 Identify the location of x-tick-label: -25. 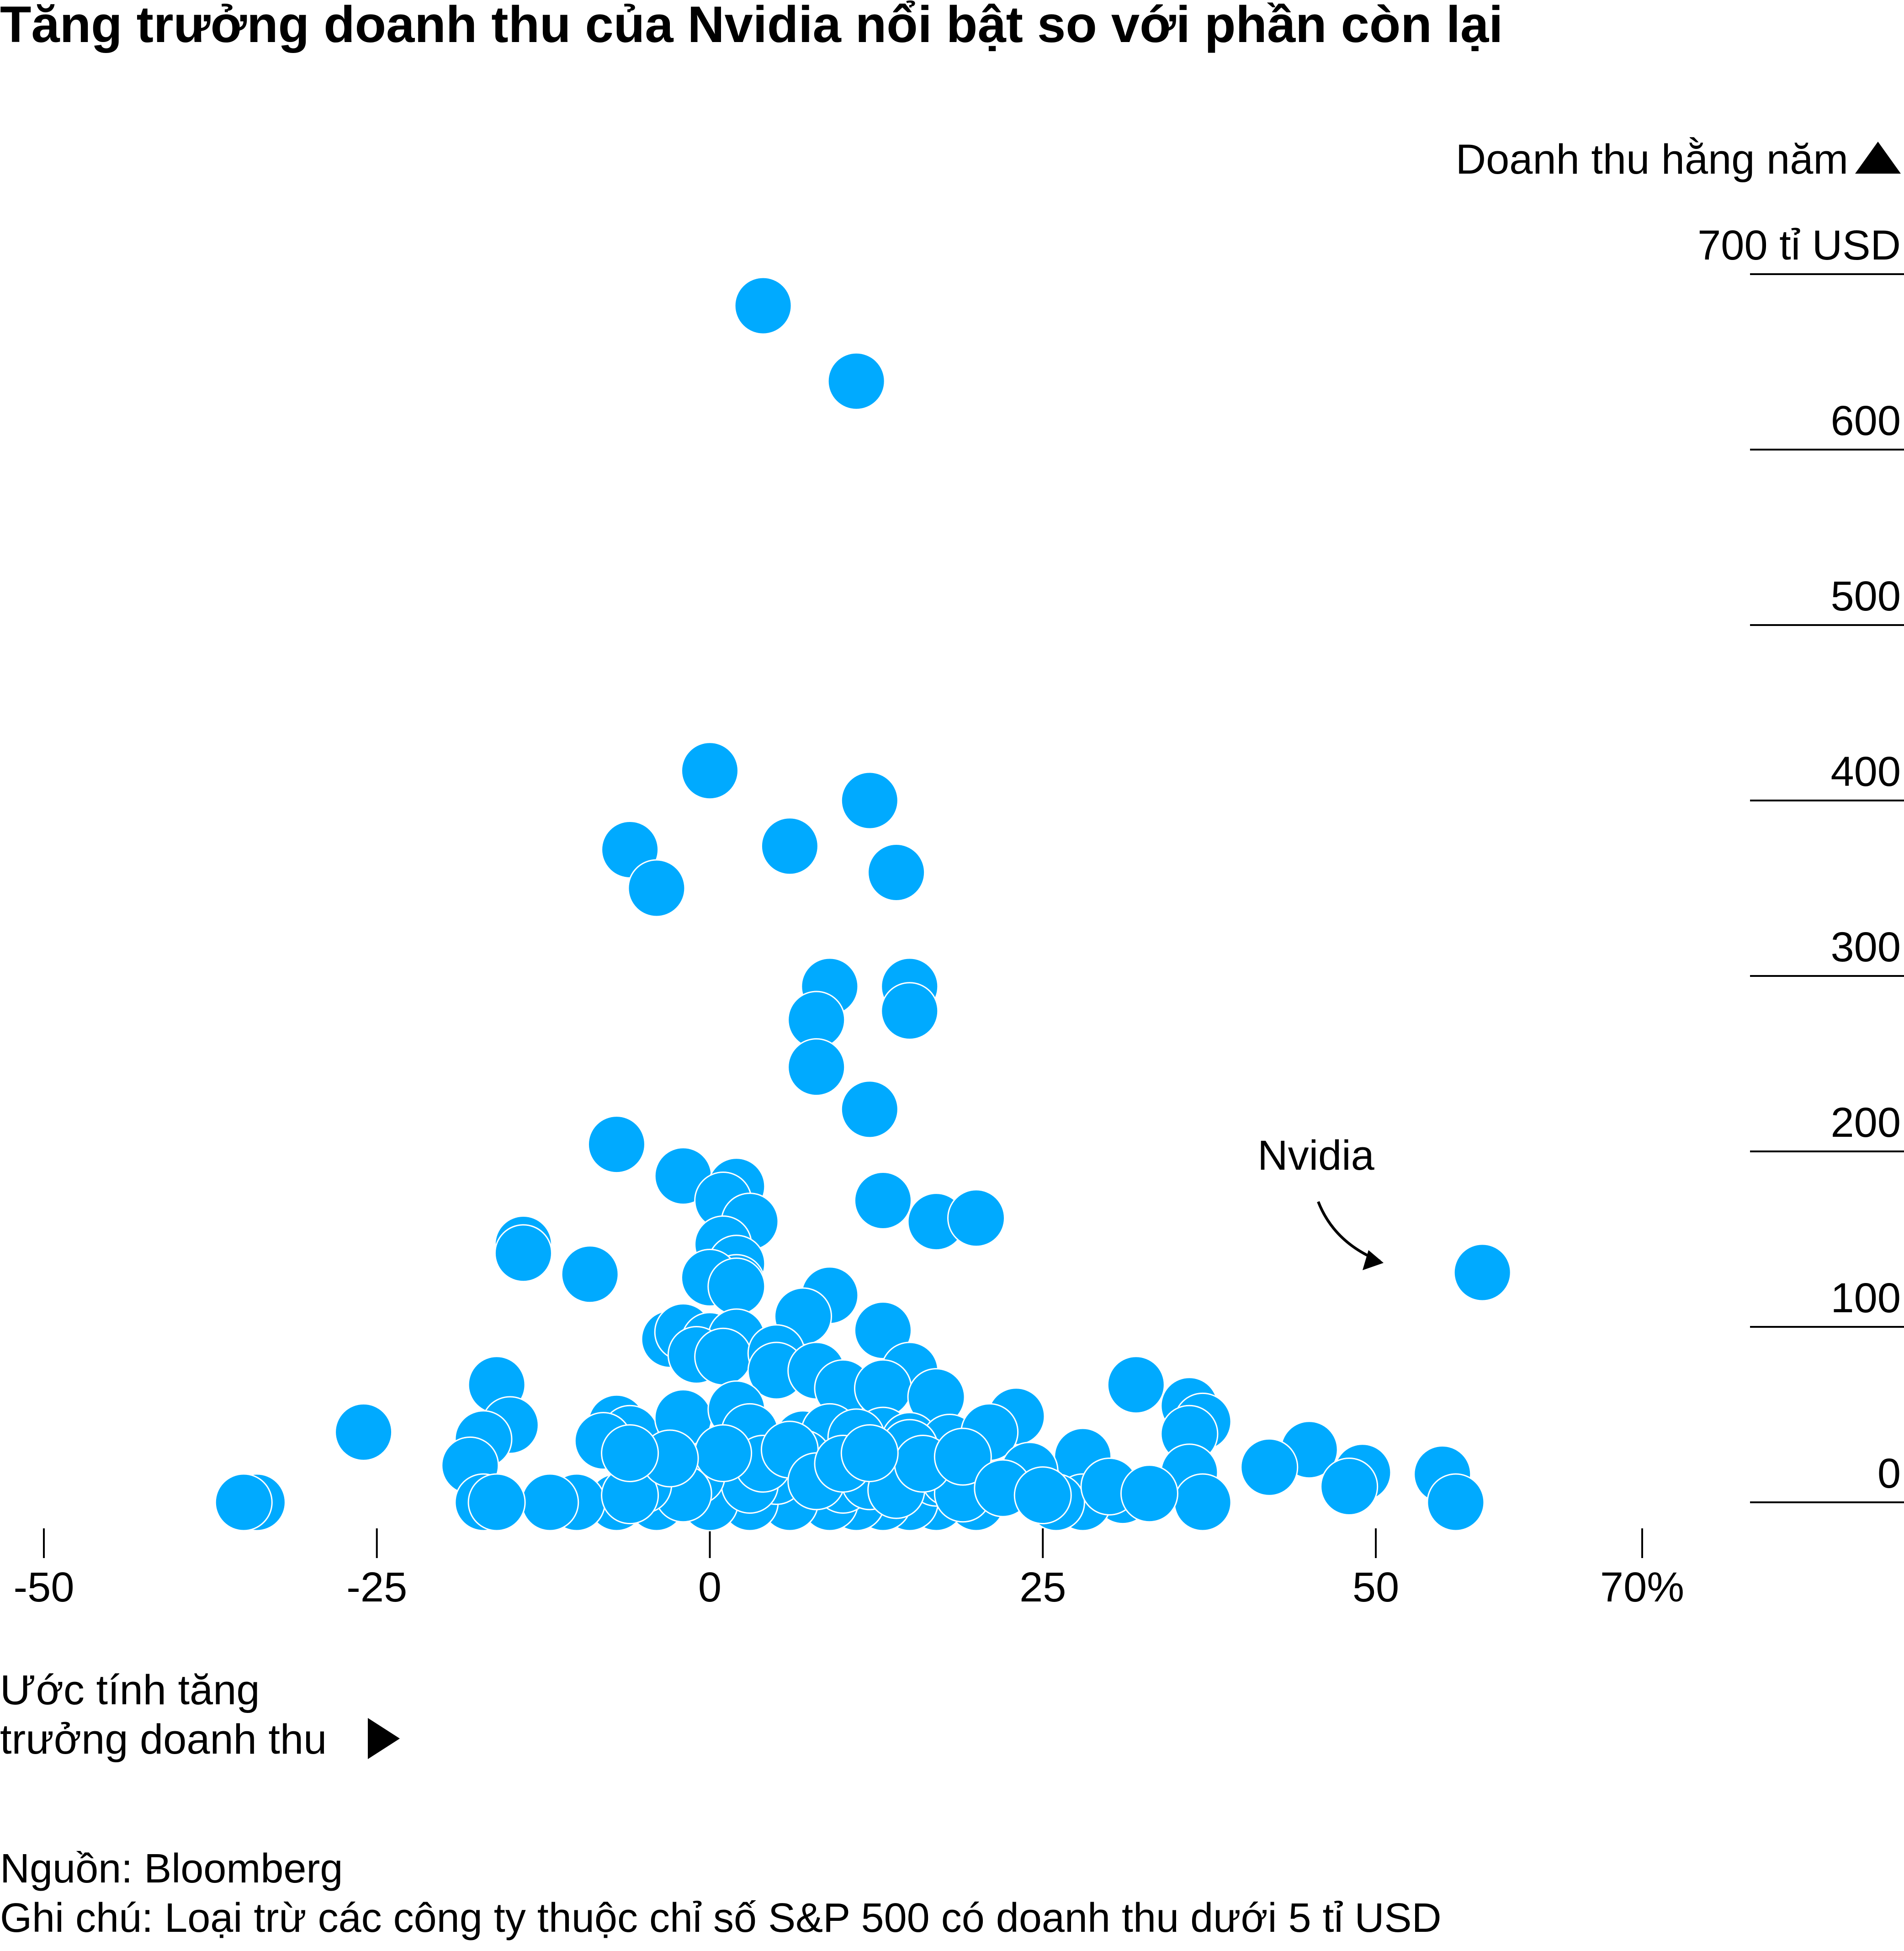
(376, 1587).